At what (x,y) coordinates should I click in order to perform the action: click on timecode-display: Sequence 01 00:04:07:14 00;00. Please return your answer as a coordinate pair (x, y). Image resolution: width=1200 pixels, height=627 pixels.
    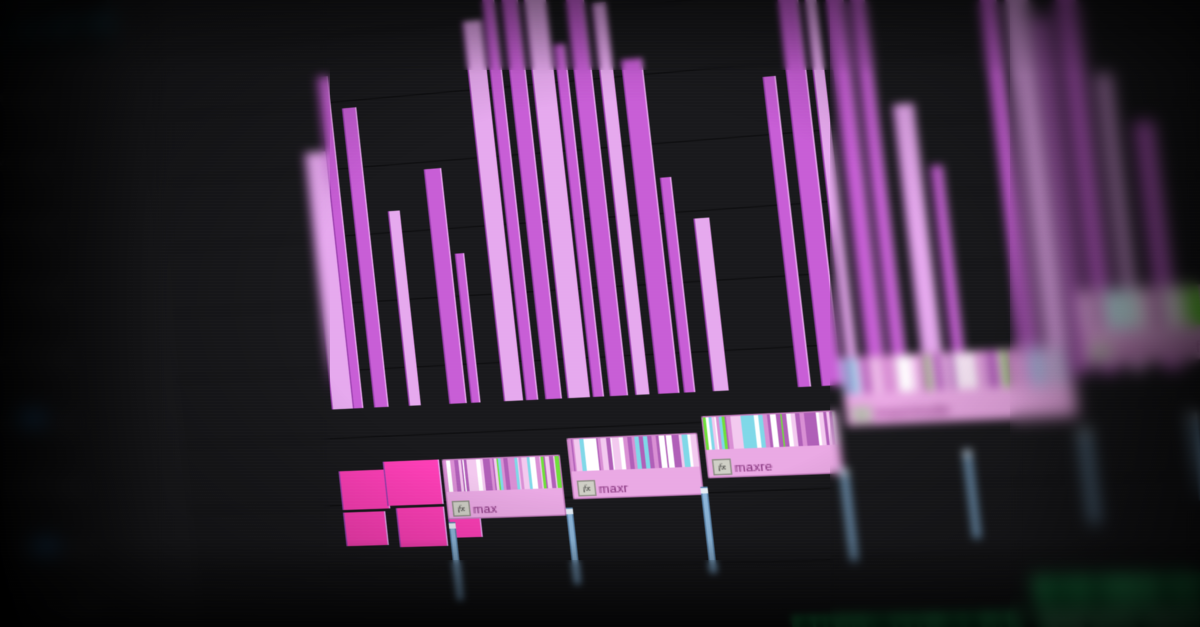
    Looking at the image, I should click on (57, 32).